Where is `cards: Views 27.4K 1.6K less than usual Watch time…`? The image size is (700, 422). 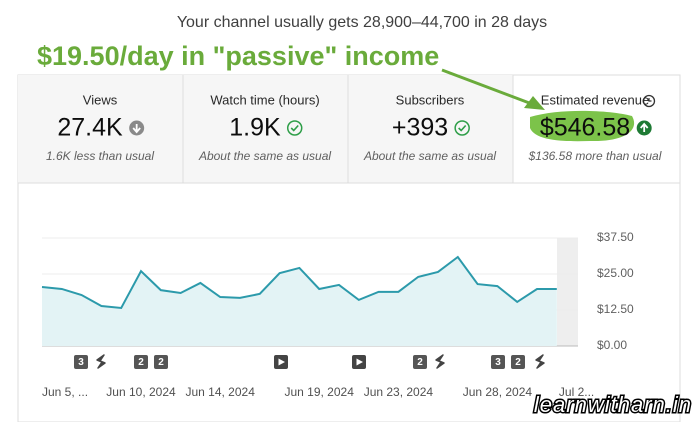 cards: Views 27.4K 1.6K less than usual Watch time… is located at coordinates (354, 127).